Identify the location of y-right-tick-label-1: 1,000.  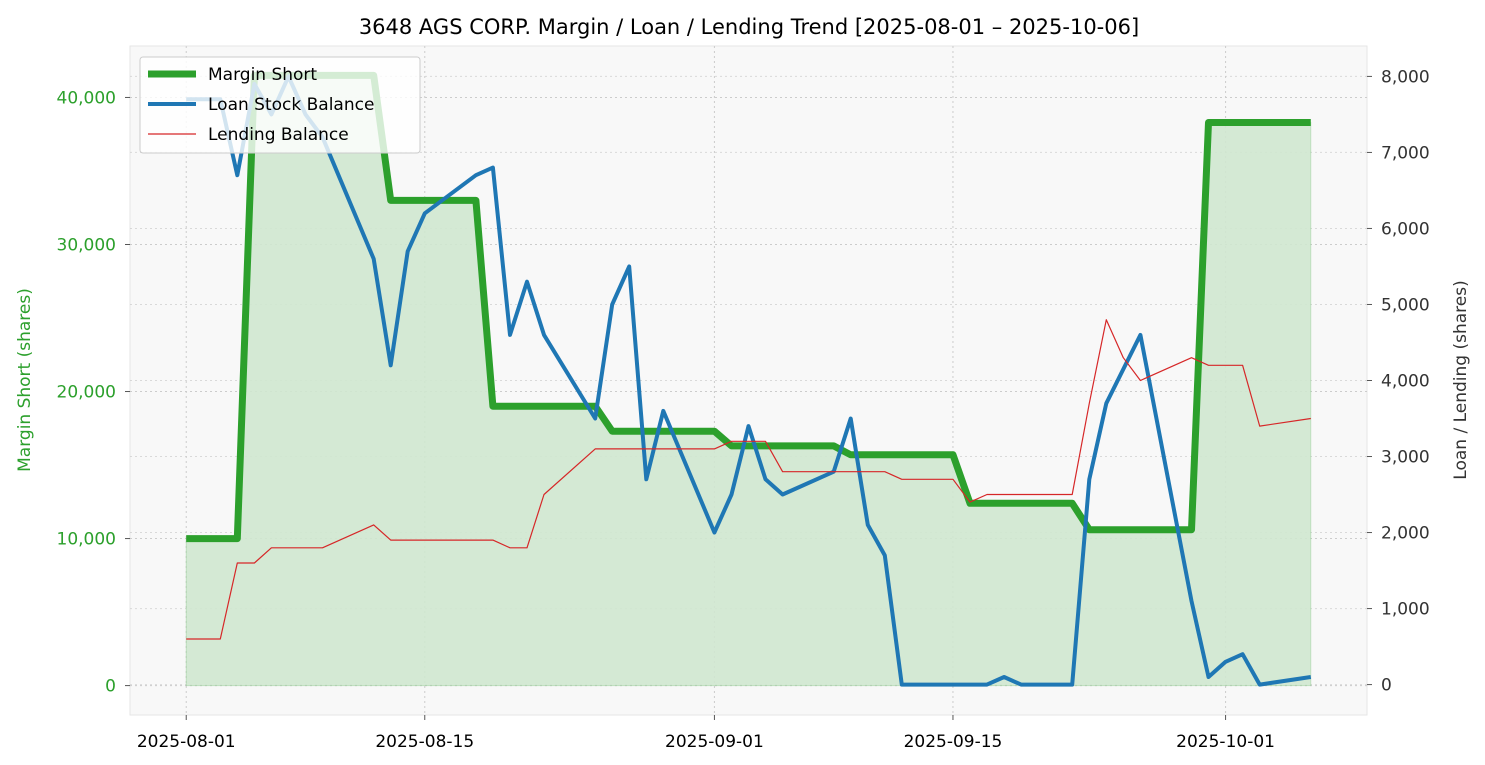
(1405, 610).